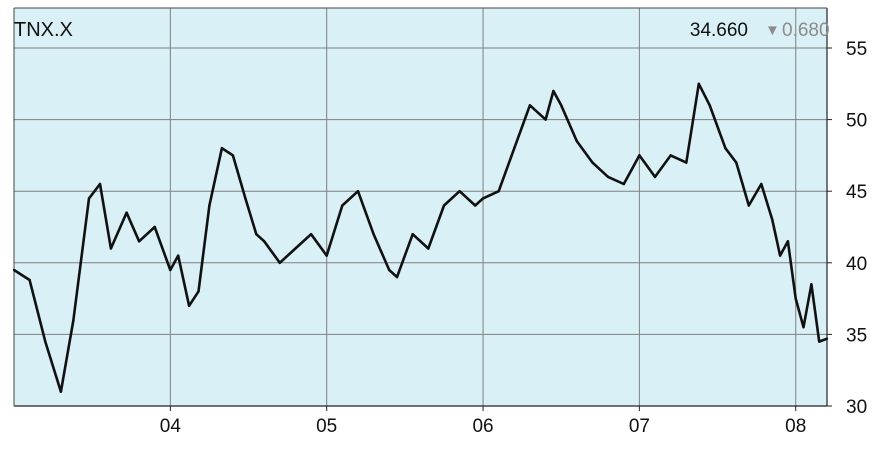 The width and height of the screenshot is (888, 453). Describe the element at coordinates (639, 426) in the screenshot. I see `x-tick-label: 07` at that location.